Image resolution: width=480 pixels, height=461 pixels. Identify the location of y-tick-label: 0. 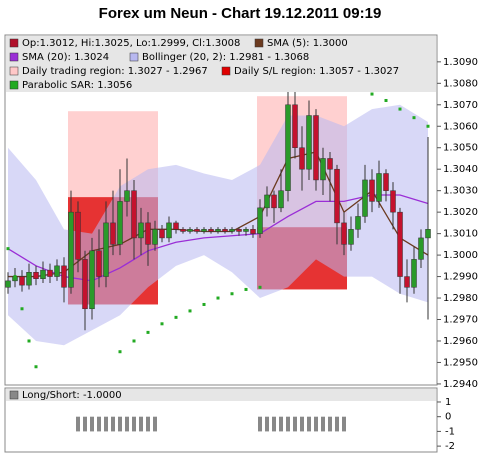
(448, 417).